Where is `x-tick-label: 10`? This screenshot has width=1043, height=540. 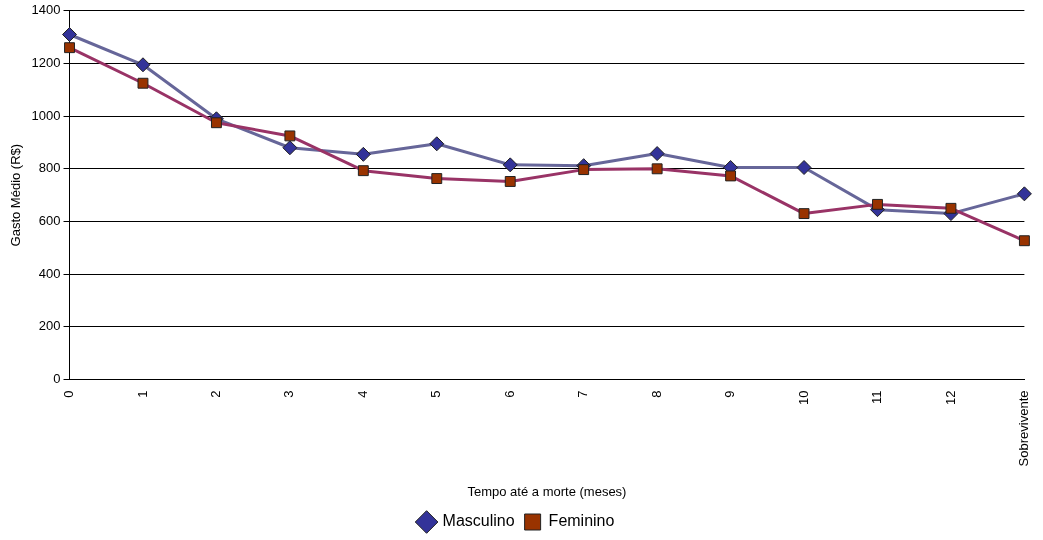
x-tick-label: 10 is located at coordinates (803, 397).